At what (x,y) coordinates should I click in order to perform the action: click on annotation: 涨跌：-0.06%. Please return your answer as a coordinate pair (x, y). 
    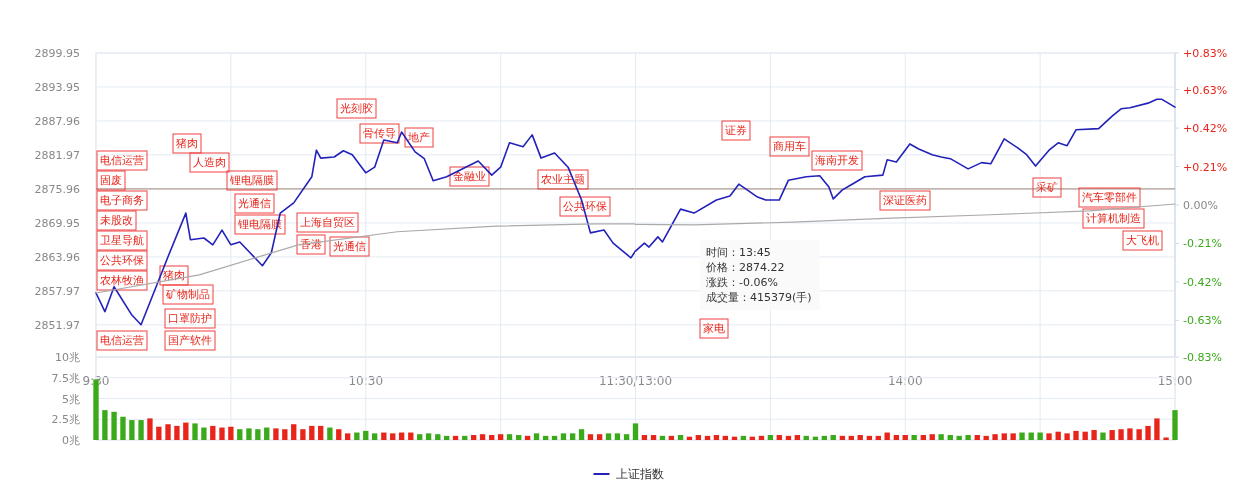
    Looking at the image, I should click on (742, 282).